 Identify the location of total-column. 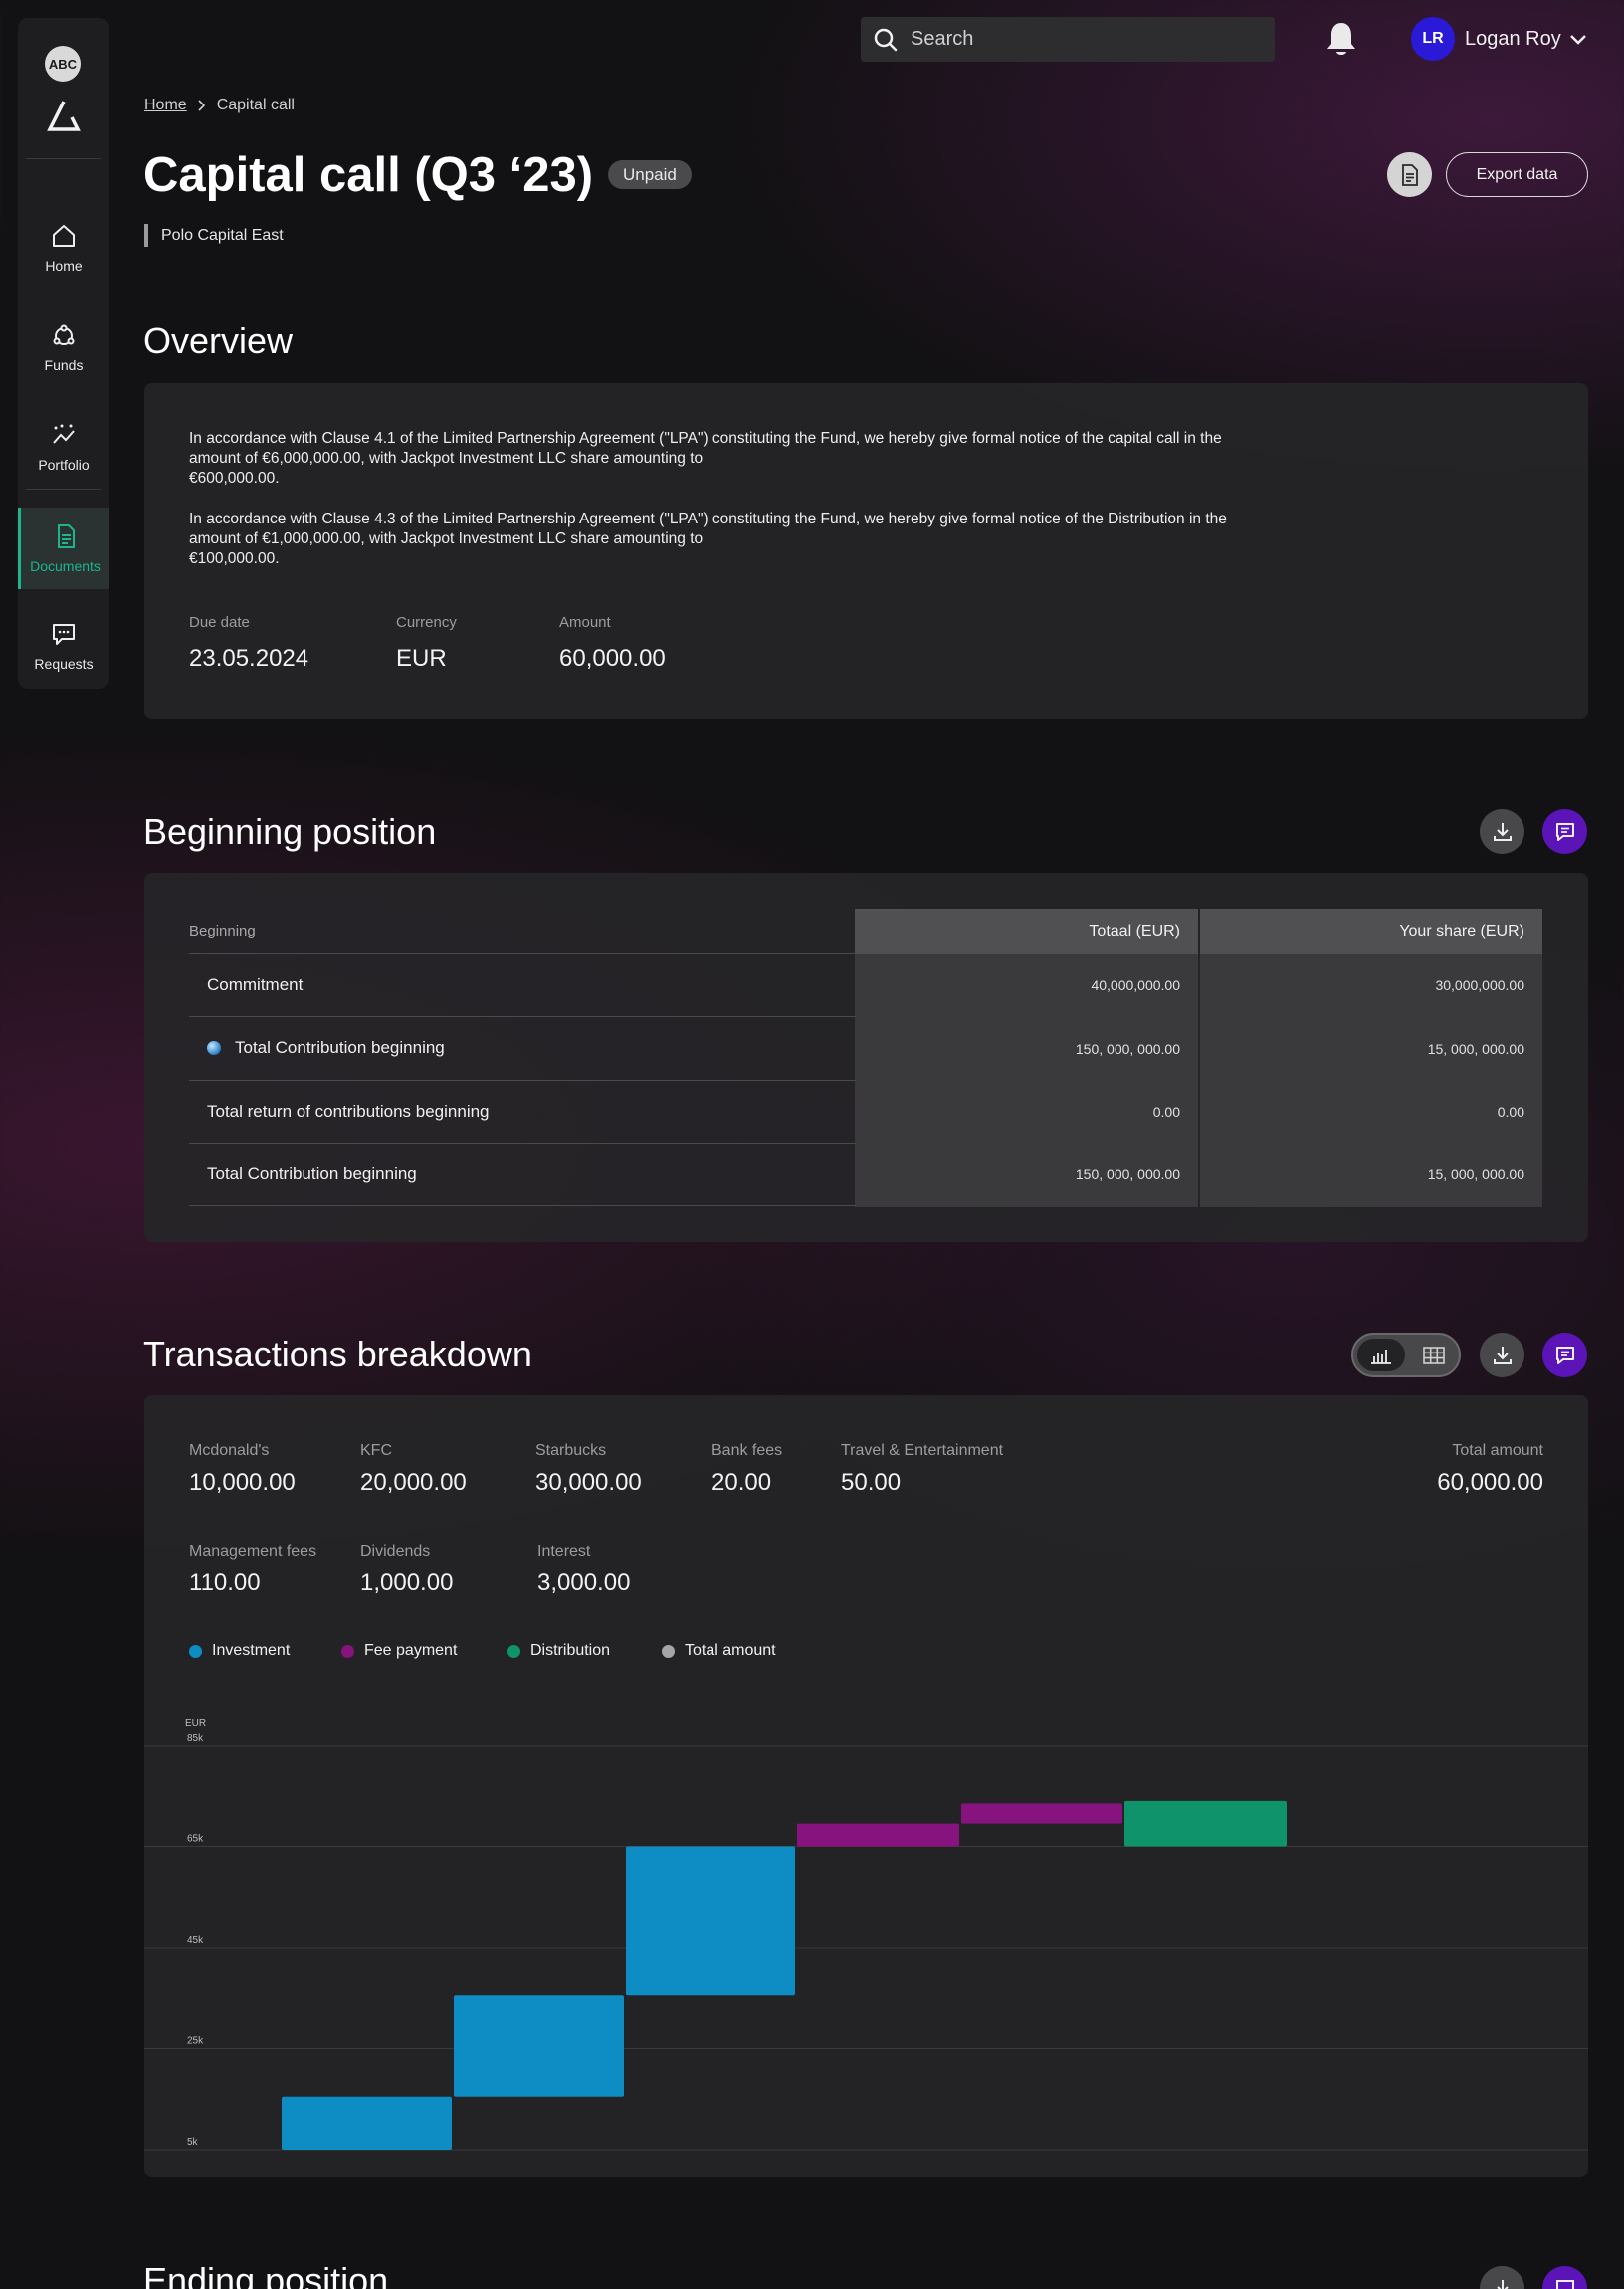
(1026, 1058).